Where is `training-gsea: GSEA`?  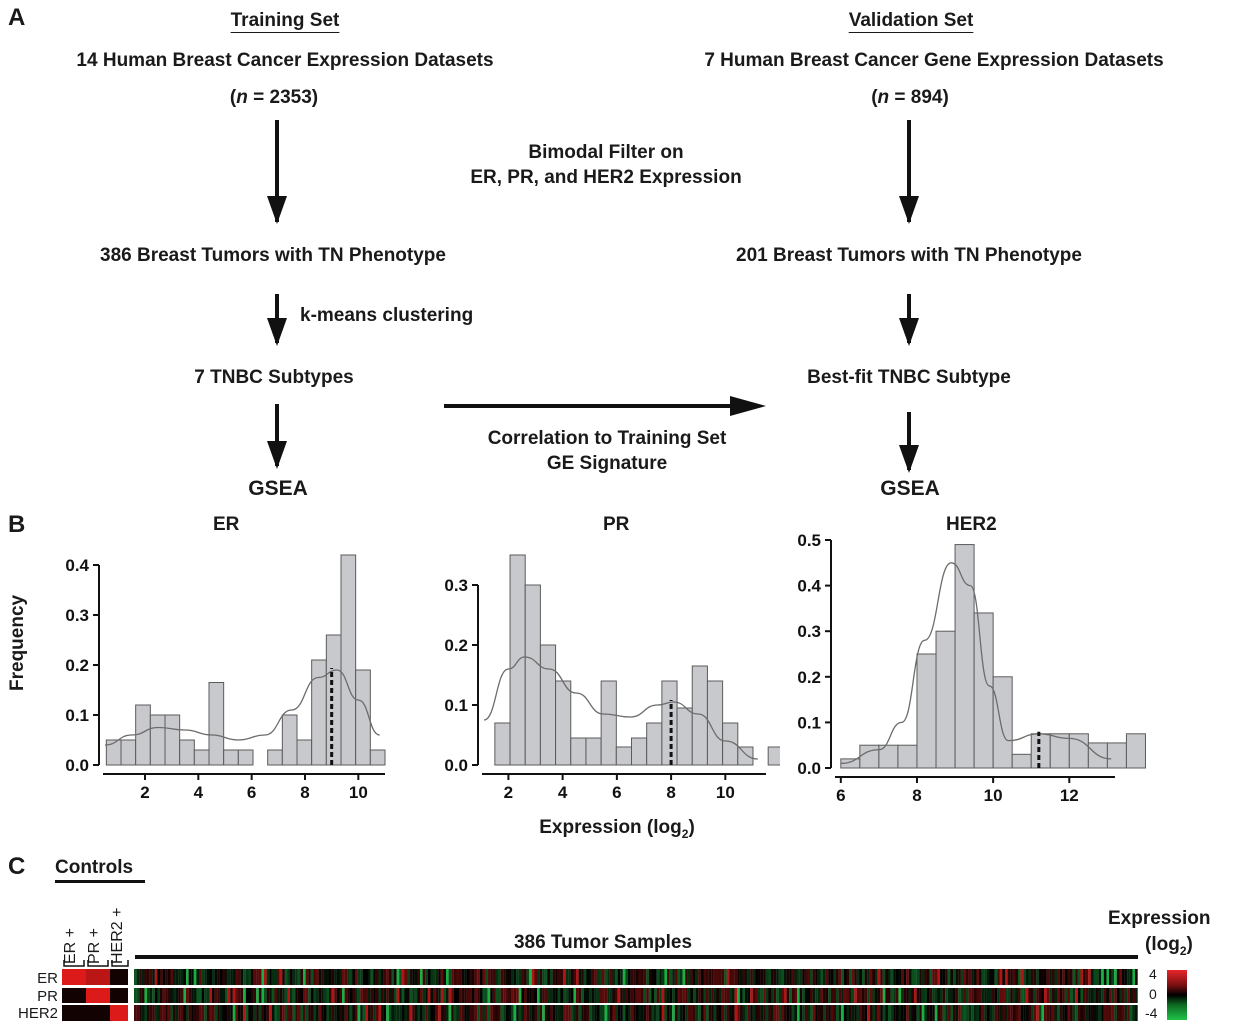 training-gsea: GSEA is located at coordinates (278, 488).